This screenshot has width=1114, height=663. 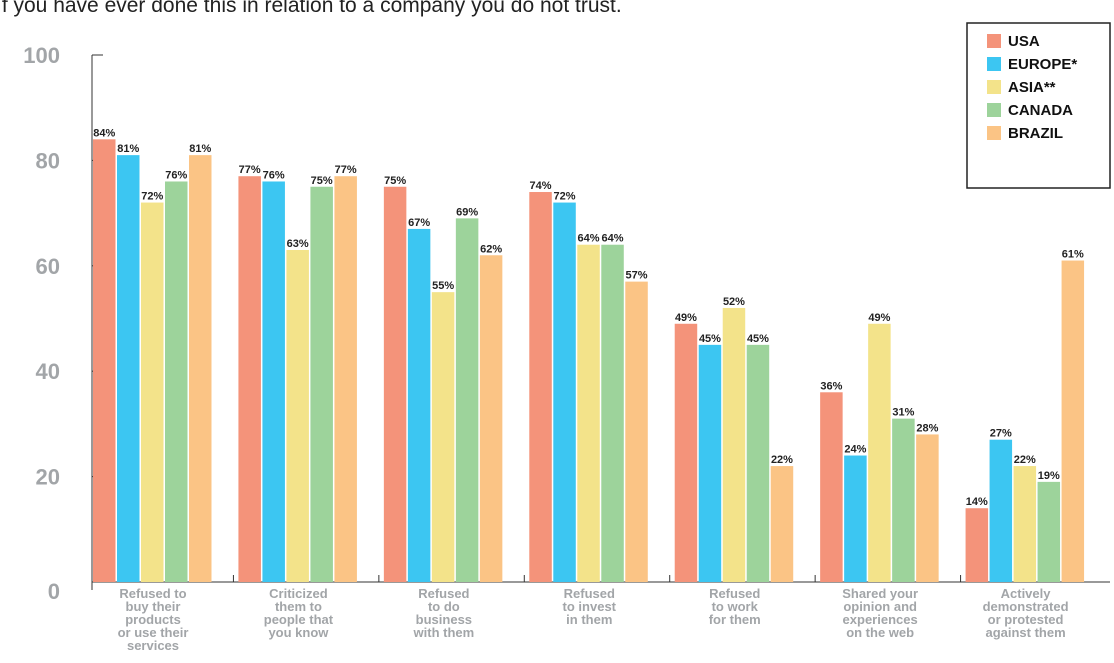 I want to click on legend: USA EUROPE* ASIA** CANADA BRAZIL, so click(x=1038, y=105).